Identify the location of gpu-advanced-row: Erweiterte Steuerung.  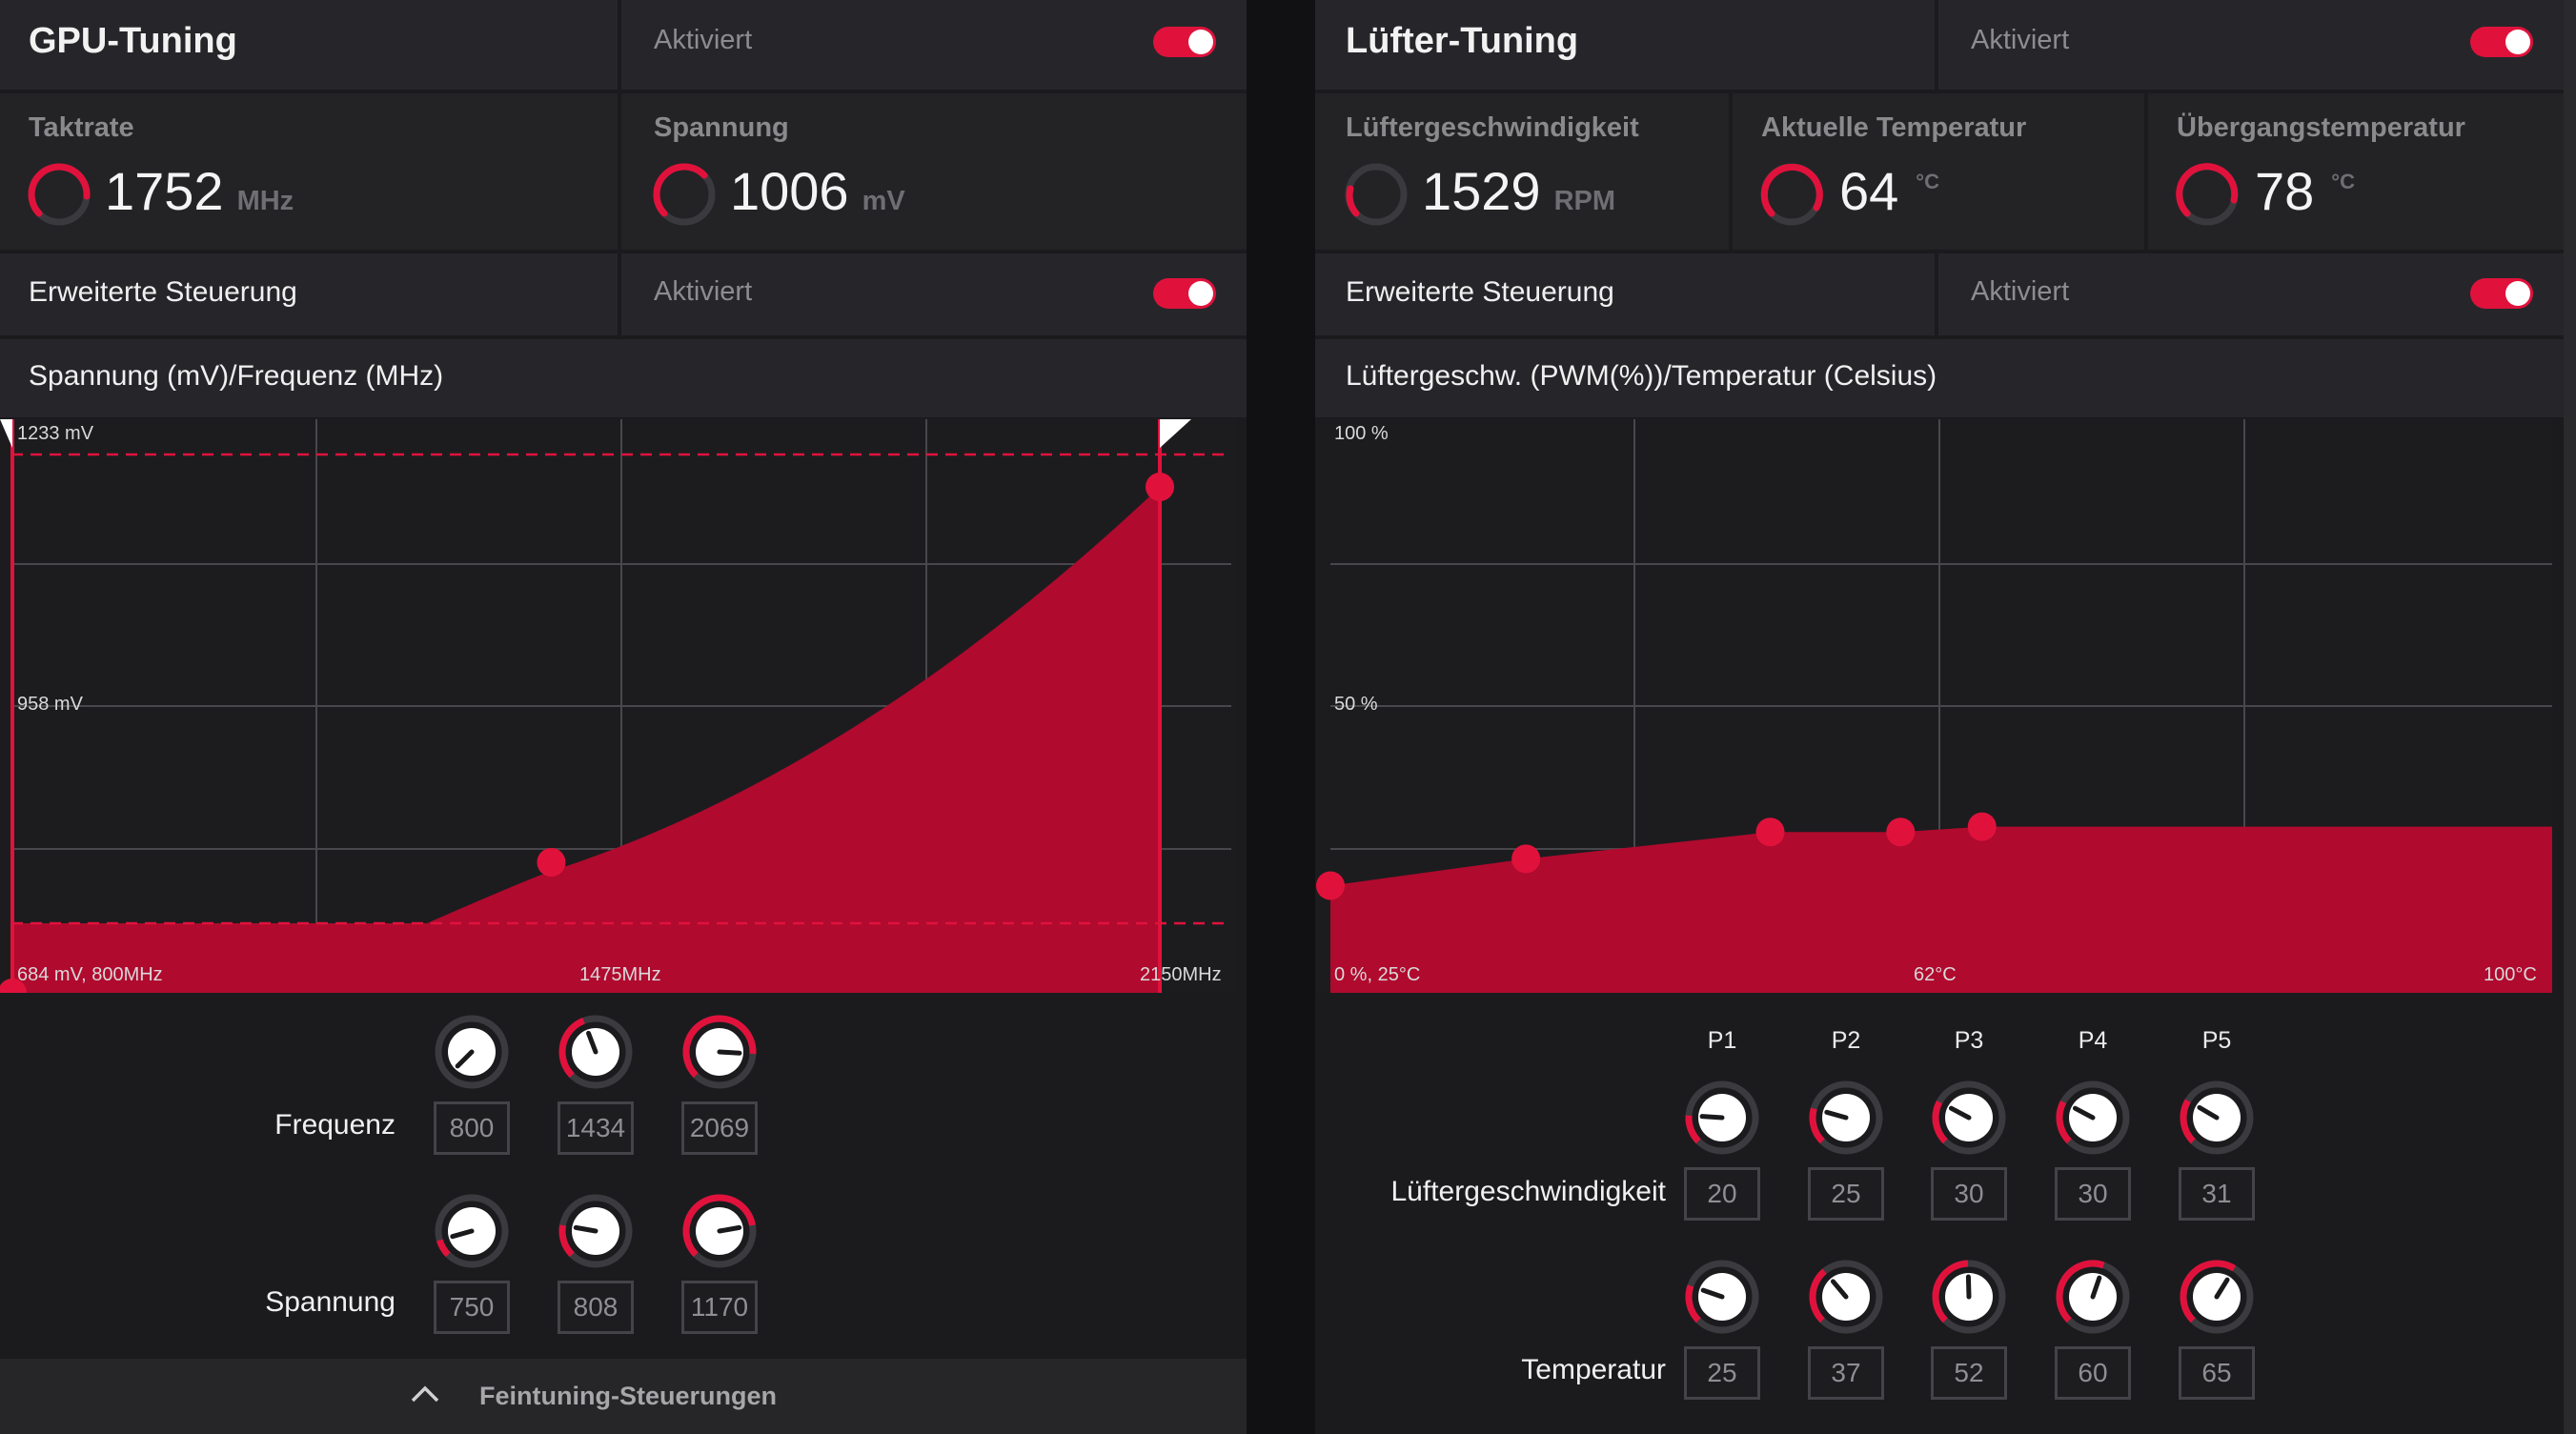
(309, 294).